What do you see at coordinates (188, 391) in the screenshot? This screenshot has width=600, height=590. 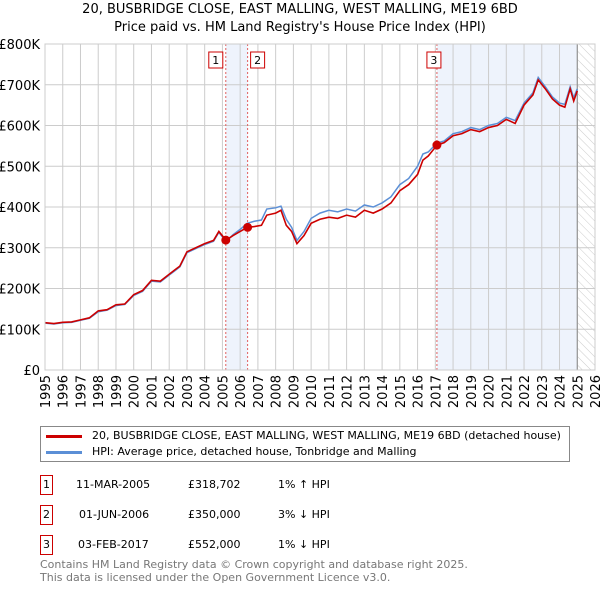 I see `x-tick-label: 2003` at bounding box center [188, 391].